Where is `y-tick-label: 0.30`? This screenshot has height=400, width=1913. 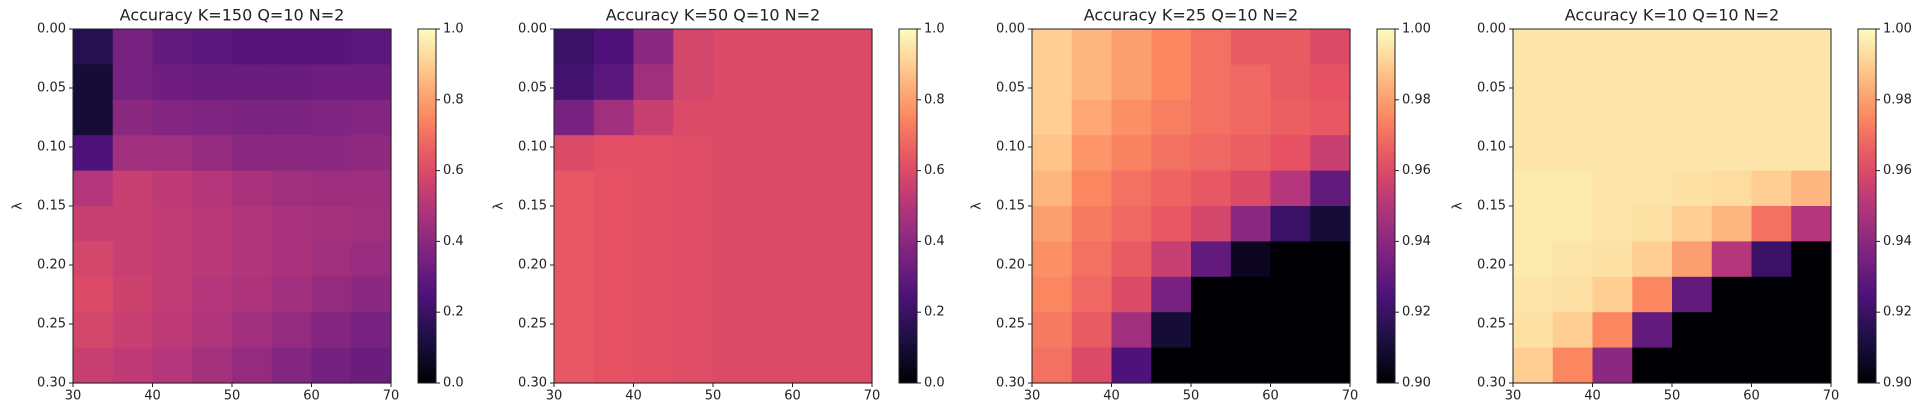 y-tick-label: 0.30 is located at coordinates (1491, 383).